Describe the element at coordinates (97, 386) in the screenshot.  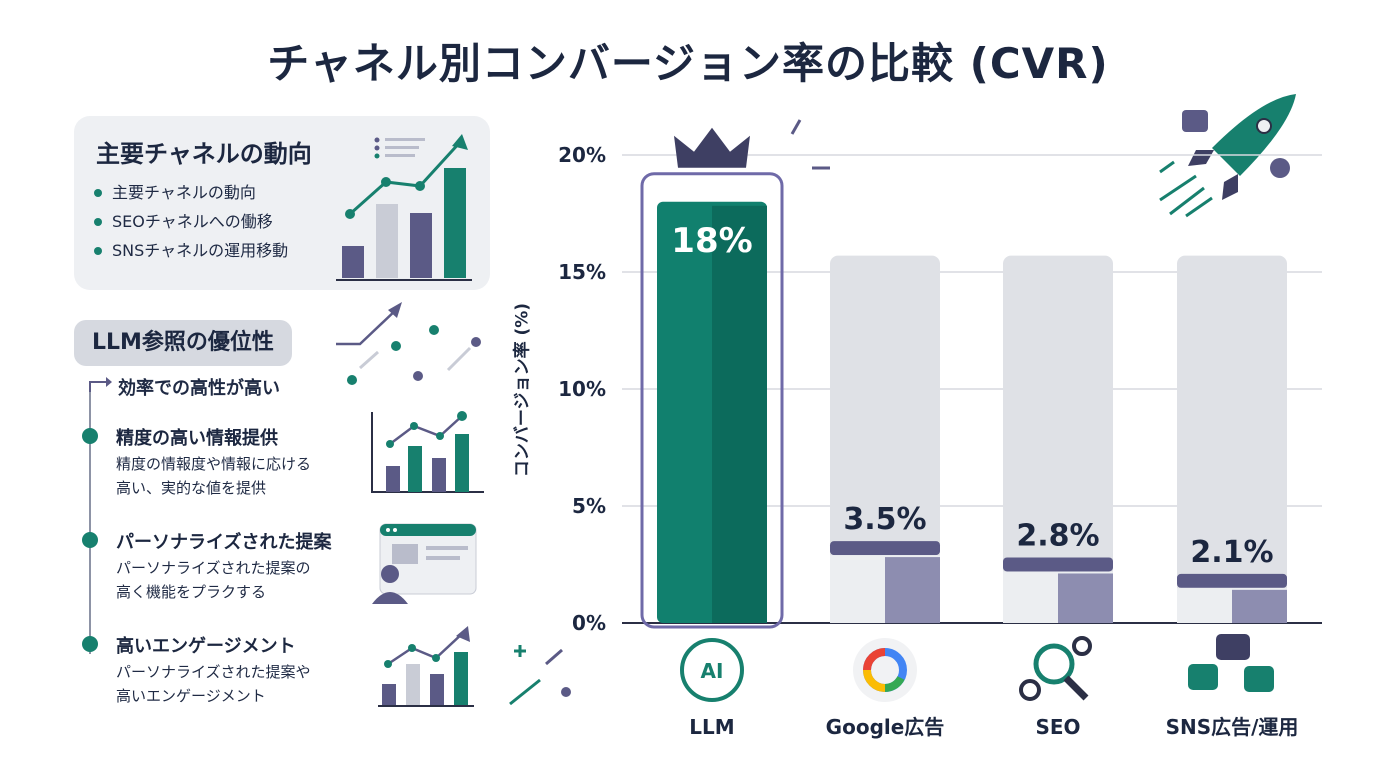
I see `arrow-icon` at that location.